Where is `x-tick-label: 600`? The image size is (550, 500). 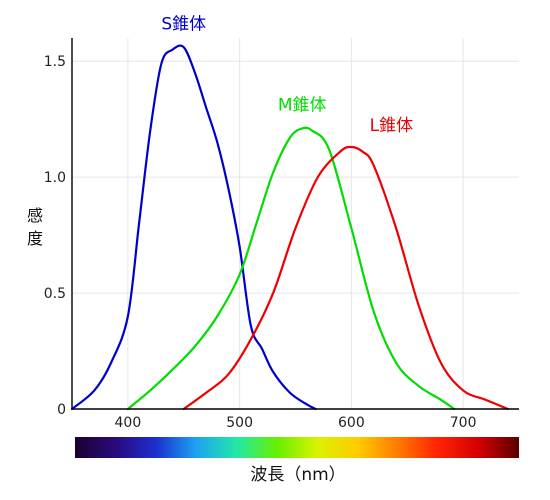
x-tick-label: 600 is located at coordinates (351, 423).